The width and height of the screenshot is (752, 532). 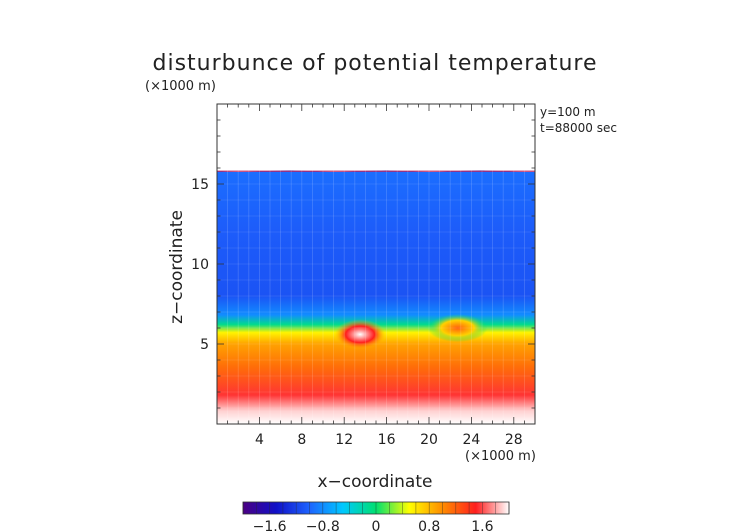 What do you see at coordinates (471, 440) in the screenshot?
I see `x-tick-label: 24` at bounding box center [471, 440].